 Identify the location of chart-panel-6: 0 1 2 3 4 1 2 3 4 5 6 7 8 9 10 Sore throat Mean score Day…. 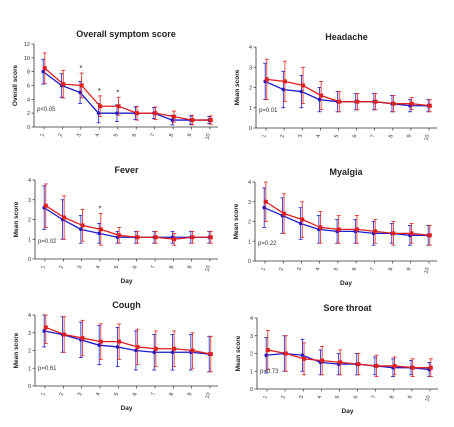
(336, 359).